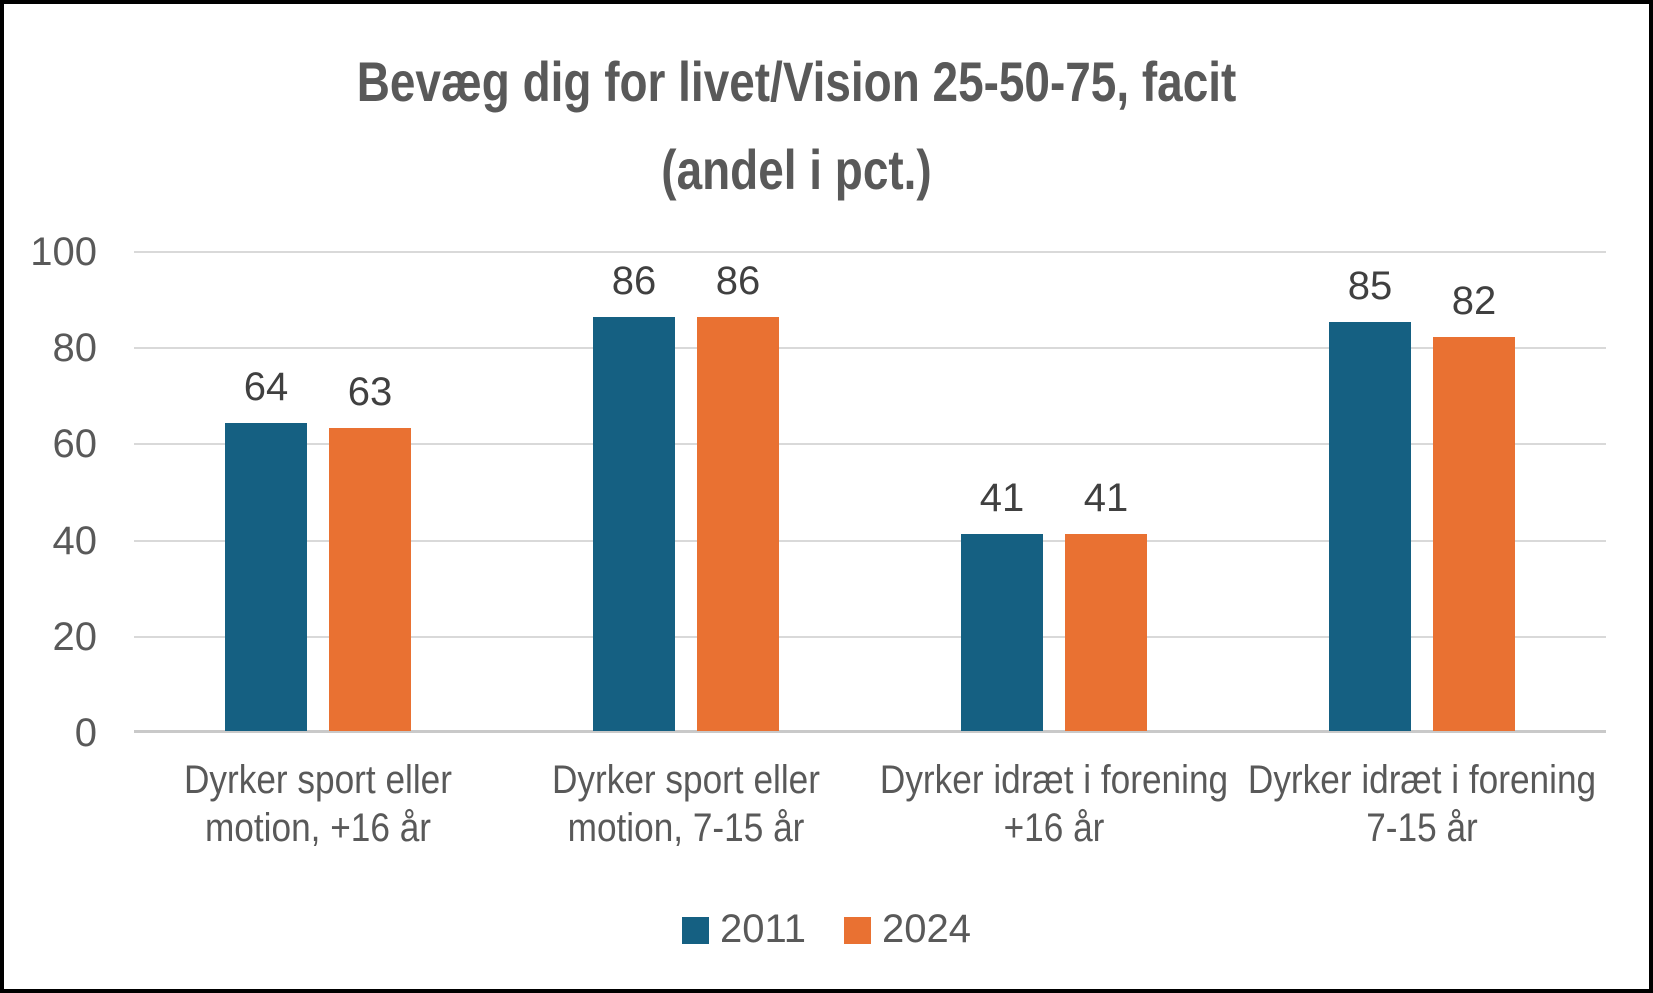  Describe the element at coordinates (695, 930) in the screenshot. I see `legend-swatch-2011` at that location.